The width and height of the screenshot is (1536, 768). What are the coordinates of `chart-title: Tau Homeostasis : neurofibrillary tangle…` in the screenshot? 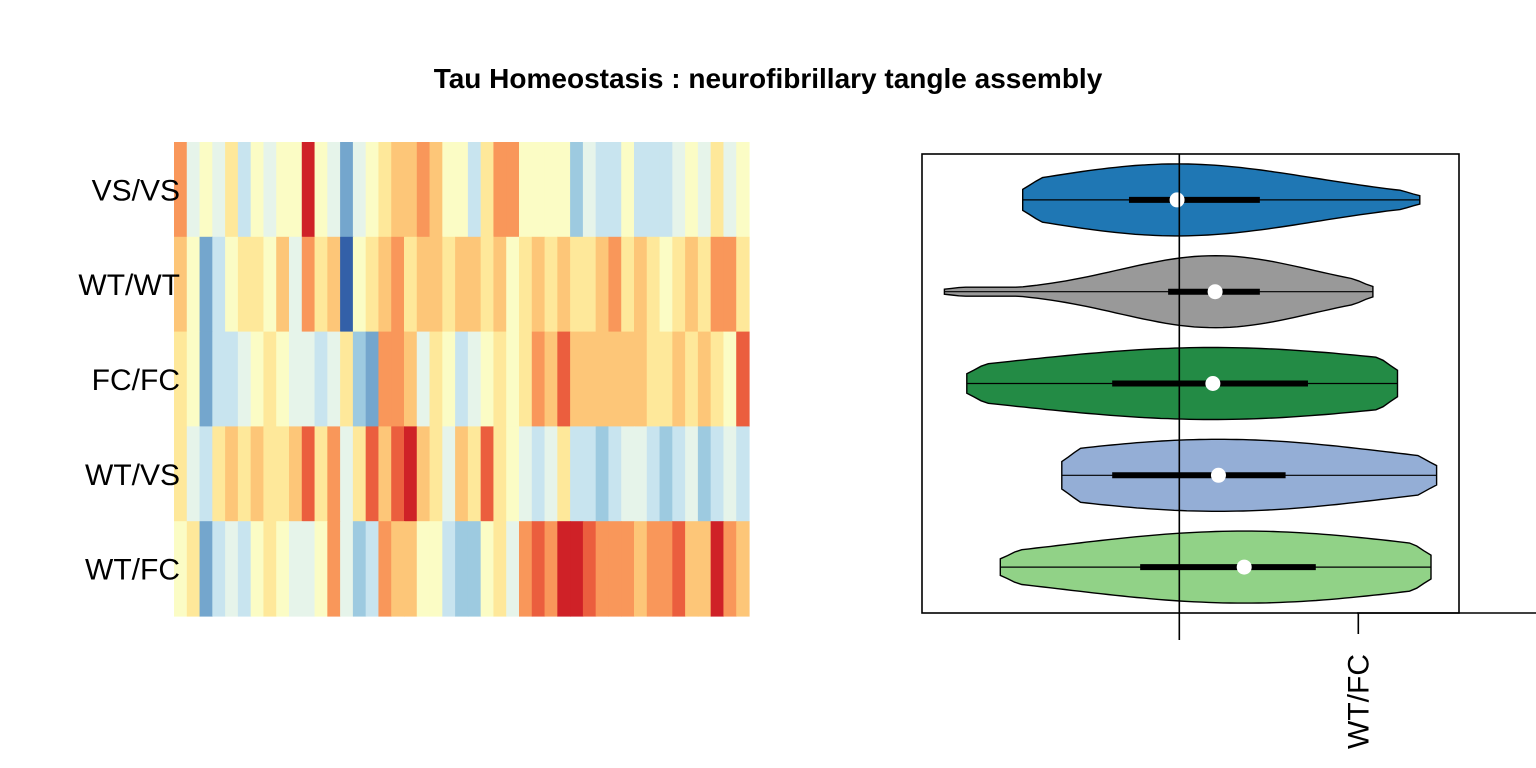 It's located at (768, 78).